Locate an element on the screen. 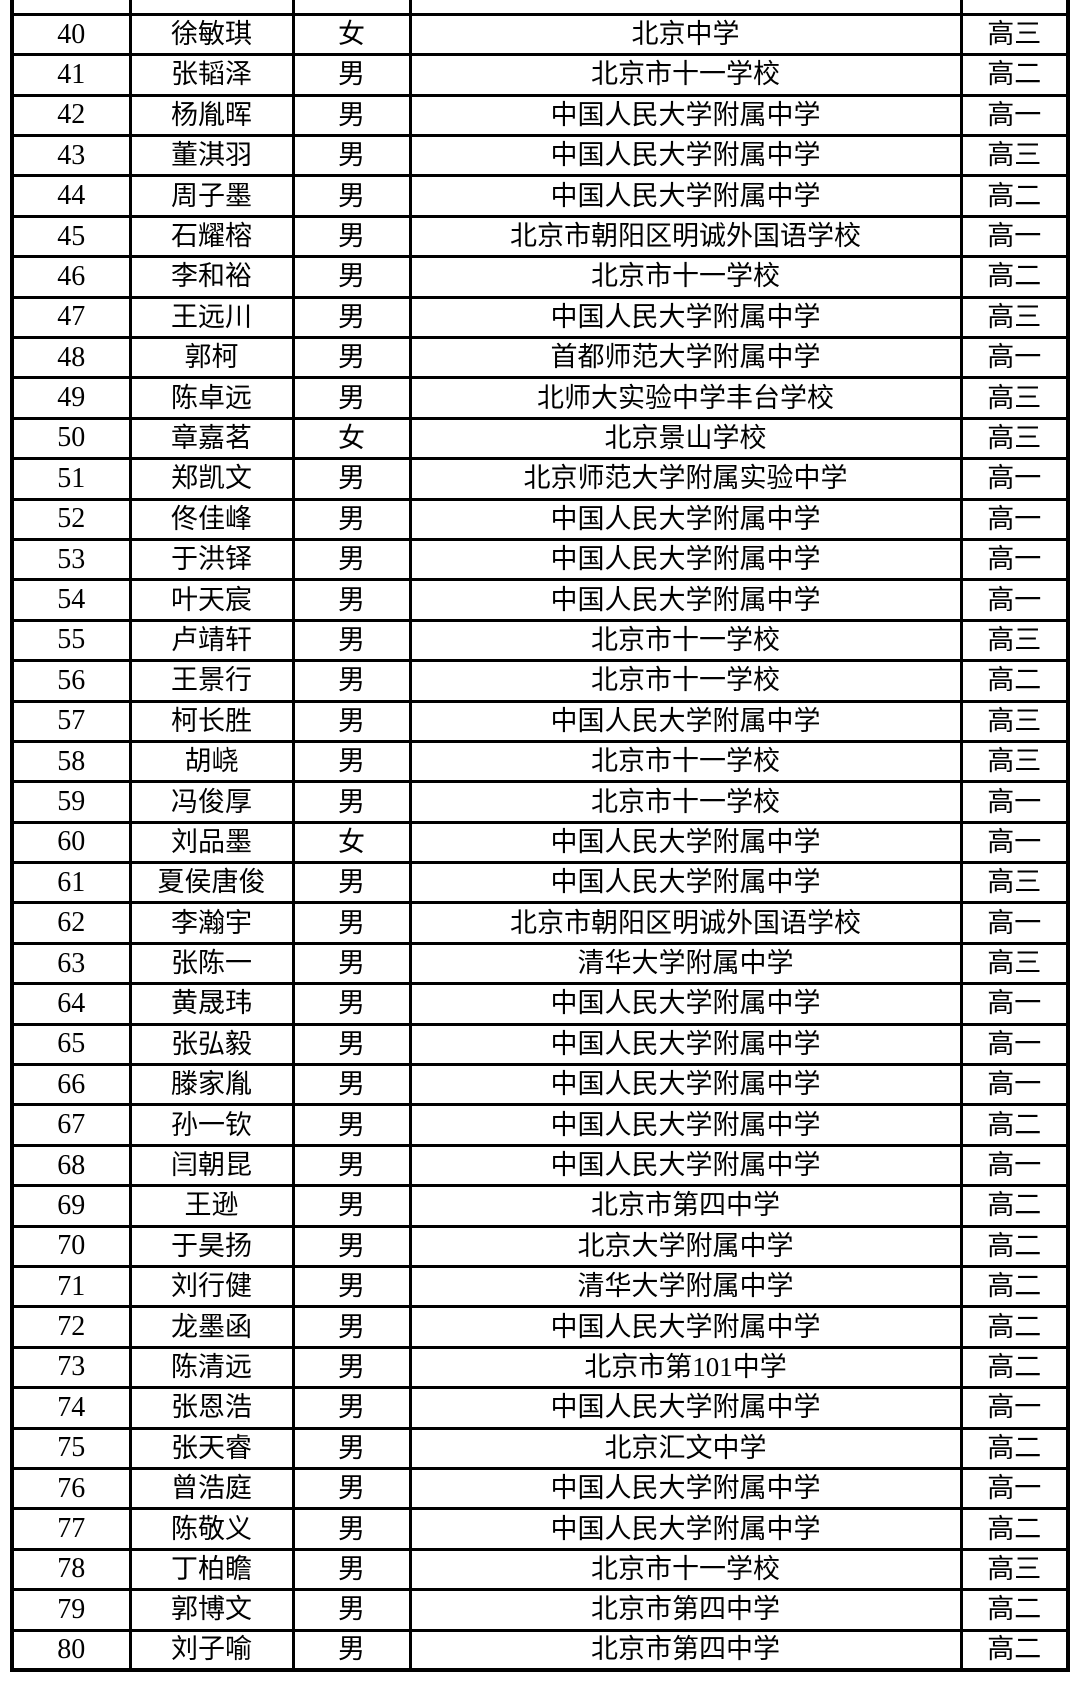 This screenshot has height=1692, width=1080. table-row: 54 叶天宸男中国人民大学附属中学 高一 is located at coordinates (540, 600).